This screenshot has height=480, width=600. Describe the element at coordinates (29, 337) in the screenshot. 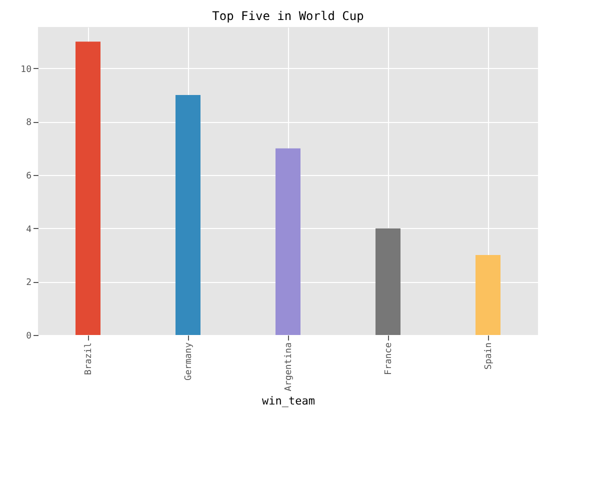

I see `y-tick-label: 0` at that location.